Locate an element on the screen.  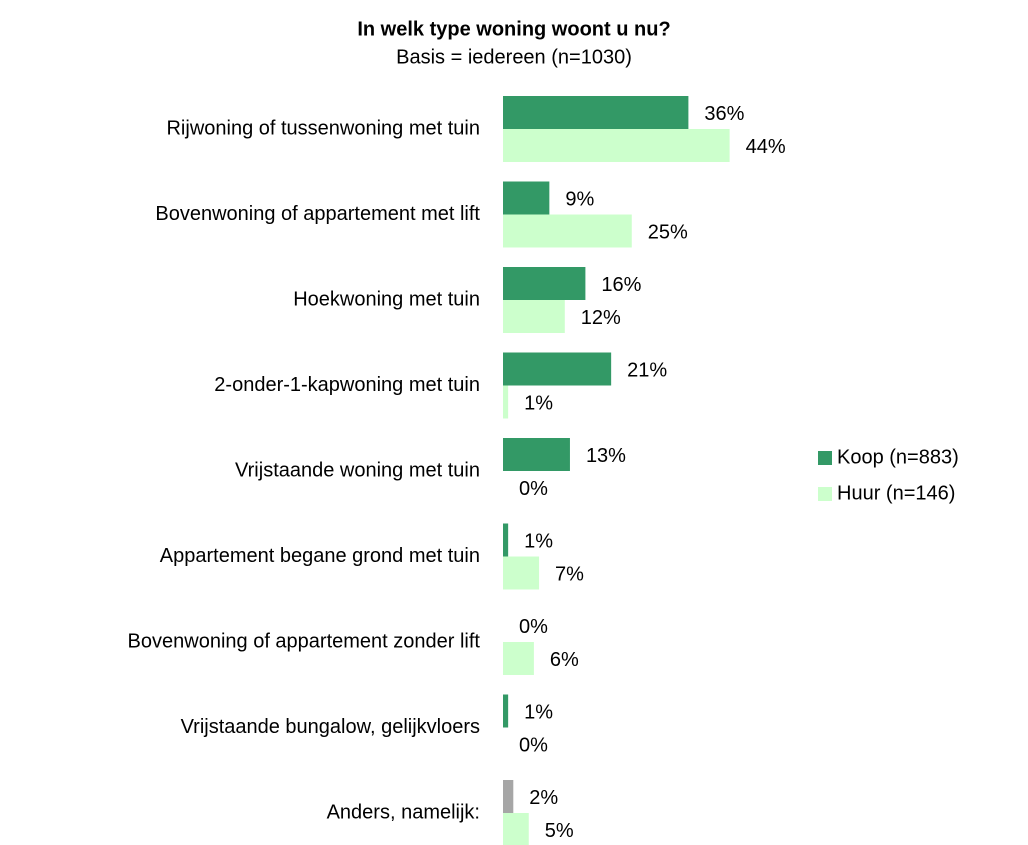
category-label: Bovenwoning of appartement met lift is located at coordinates (317, 214).